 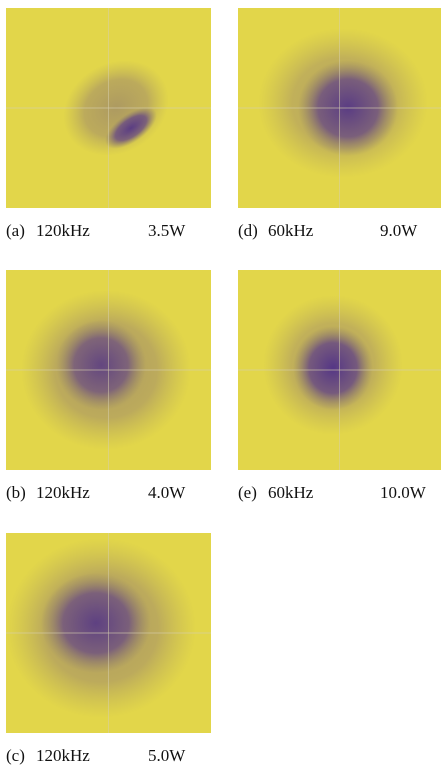 What do you see at coordinates (167, 492) in the screenshot?
I see `caption-power: 4.0W` at bounding box center [167, 492].